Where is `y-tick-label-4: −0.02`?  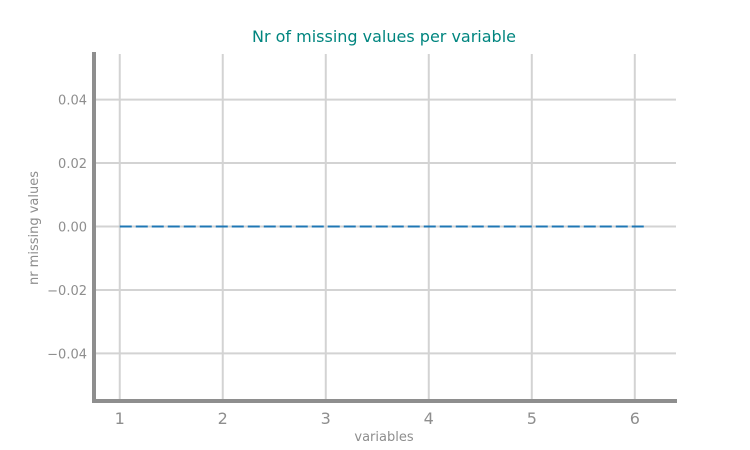
y-tick-label-4: −0.02 is located at coordinates (67, 291).